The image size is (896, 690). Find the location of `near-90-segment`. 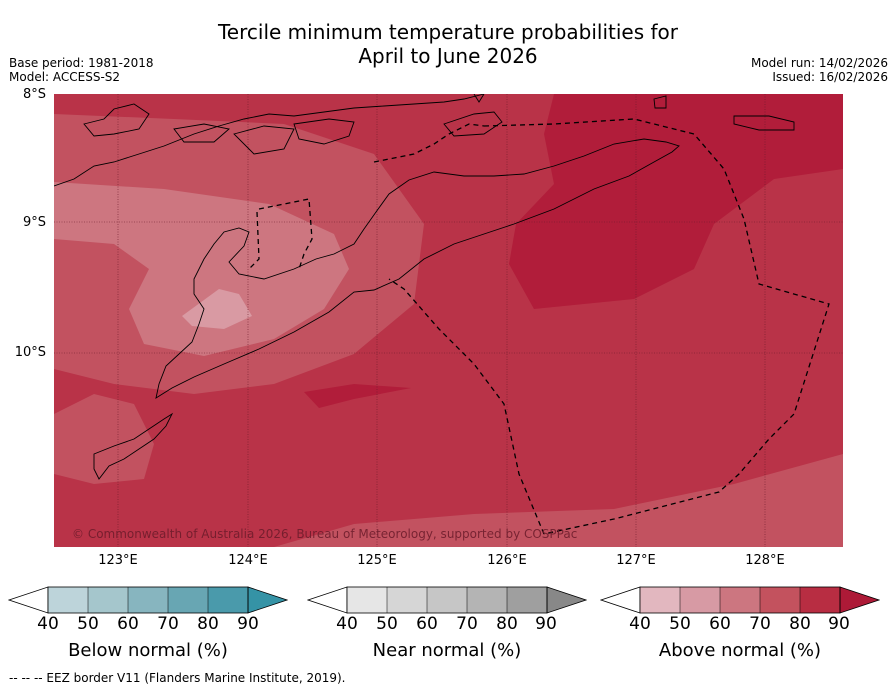

near-90-segment is located at coordinates (566, 600).